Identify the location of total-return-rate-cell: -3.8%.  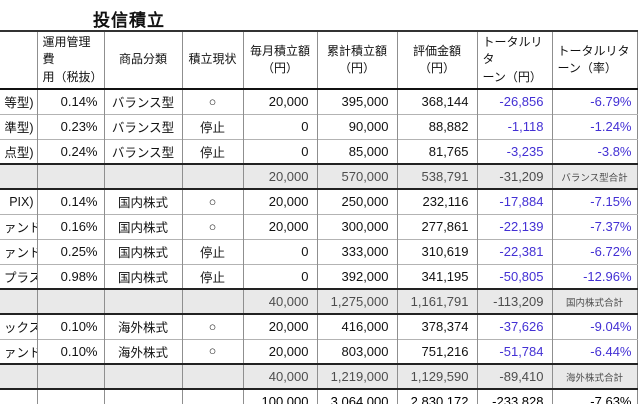
(594, 151).